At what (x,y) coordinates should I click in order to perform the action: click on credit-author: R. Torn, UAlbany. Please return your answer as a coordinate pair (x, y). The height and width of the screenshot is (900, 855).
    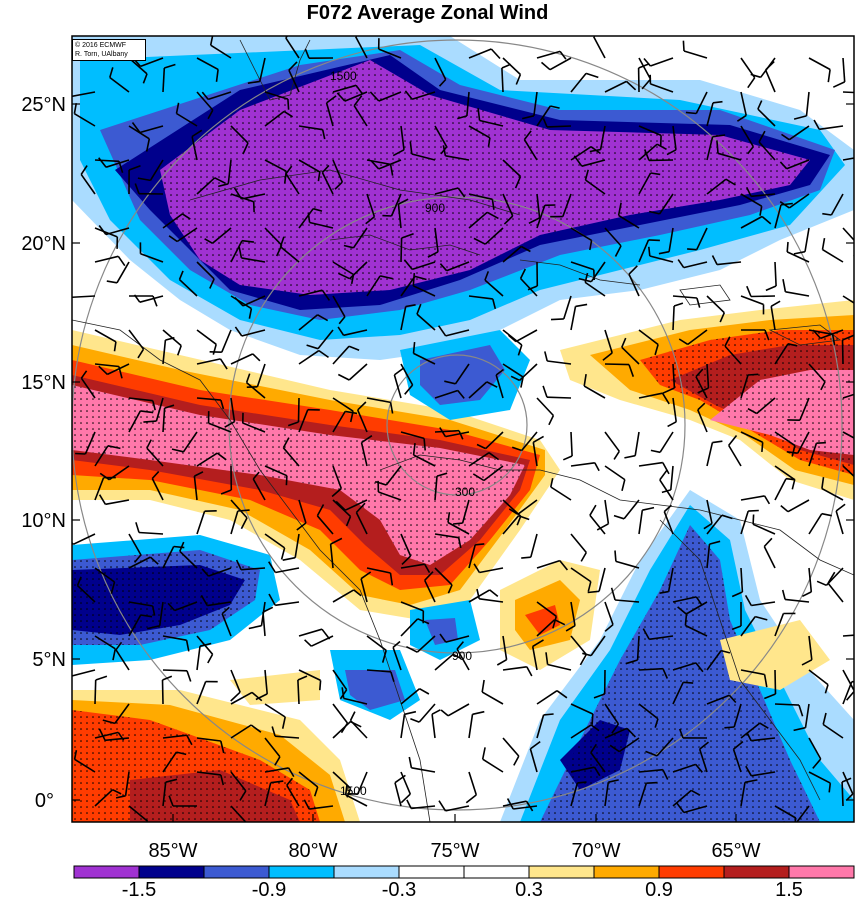
    Looking at the image, I should click on (101, 54).